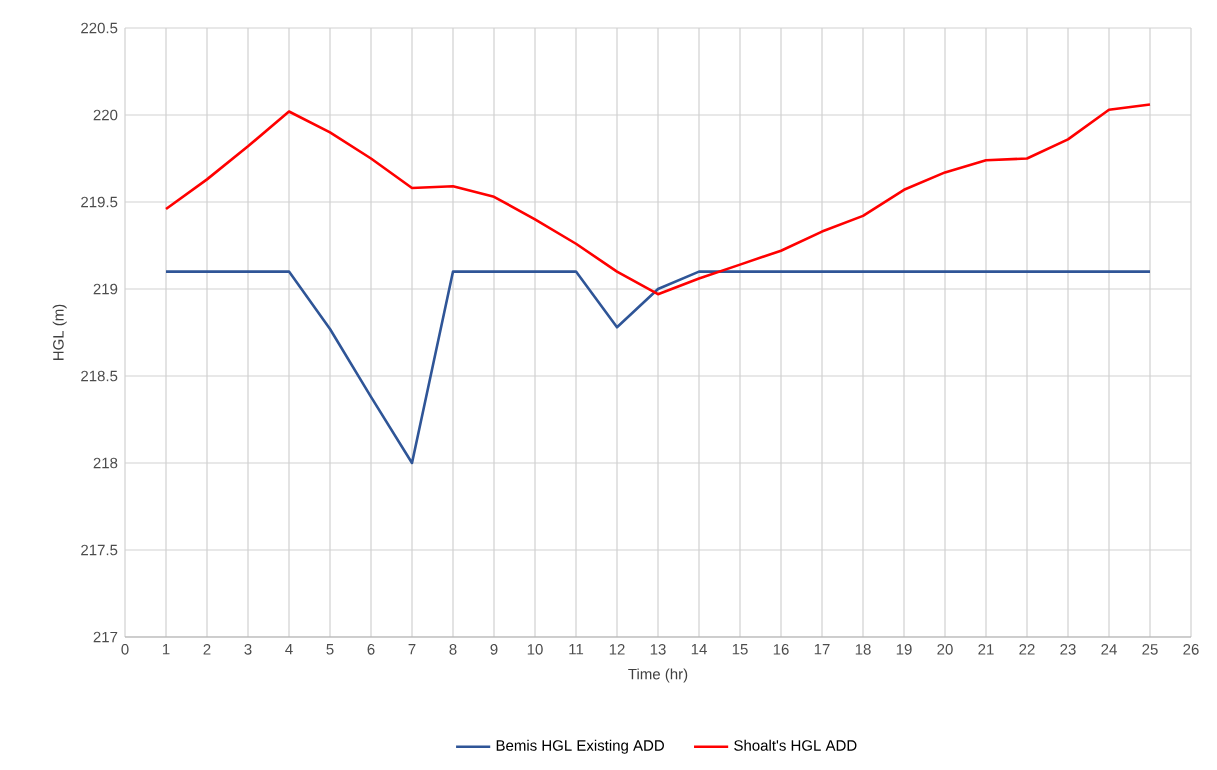 This screenshot has width=1217, height=770. I want to click on x-tick-label: 13, so click(658, 649).